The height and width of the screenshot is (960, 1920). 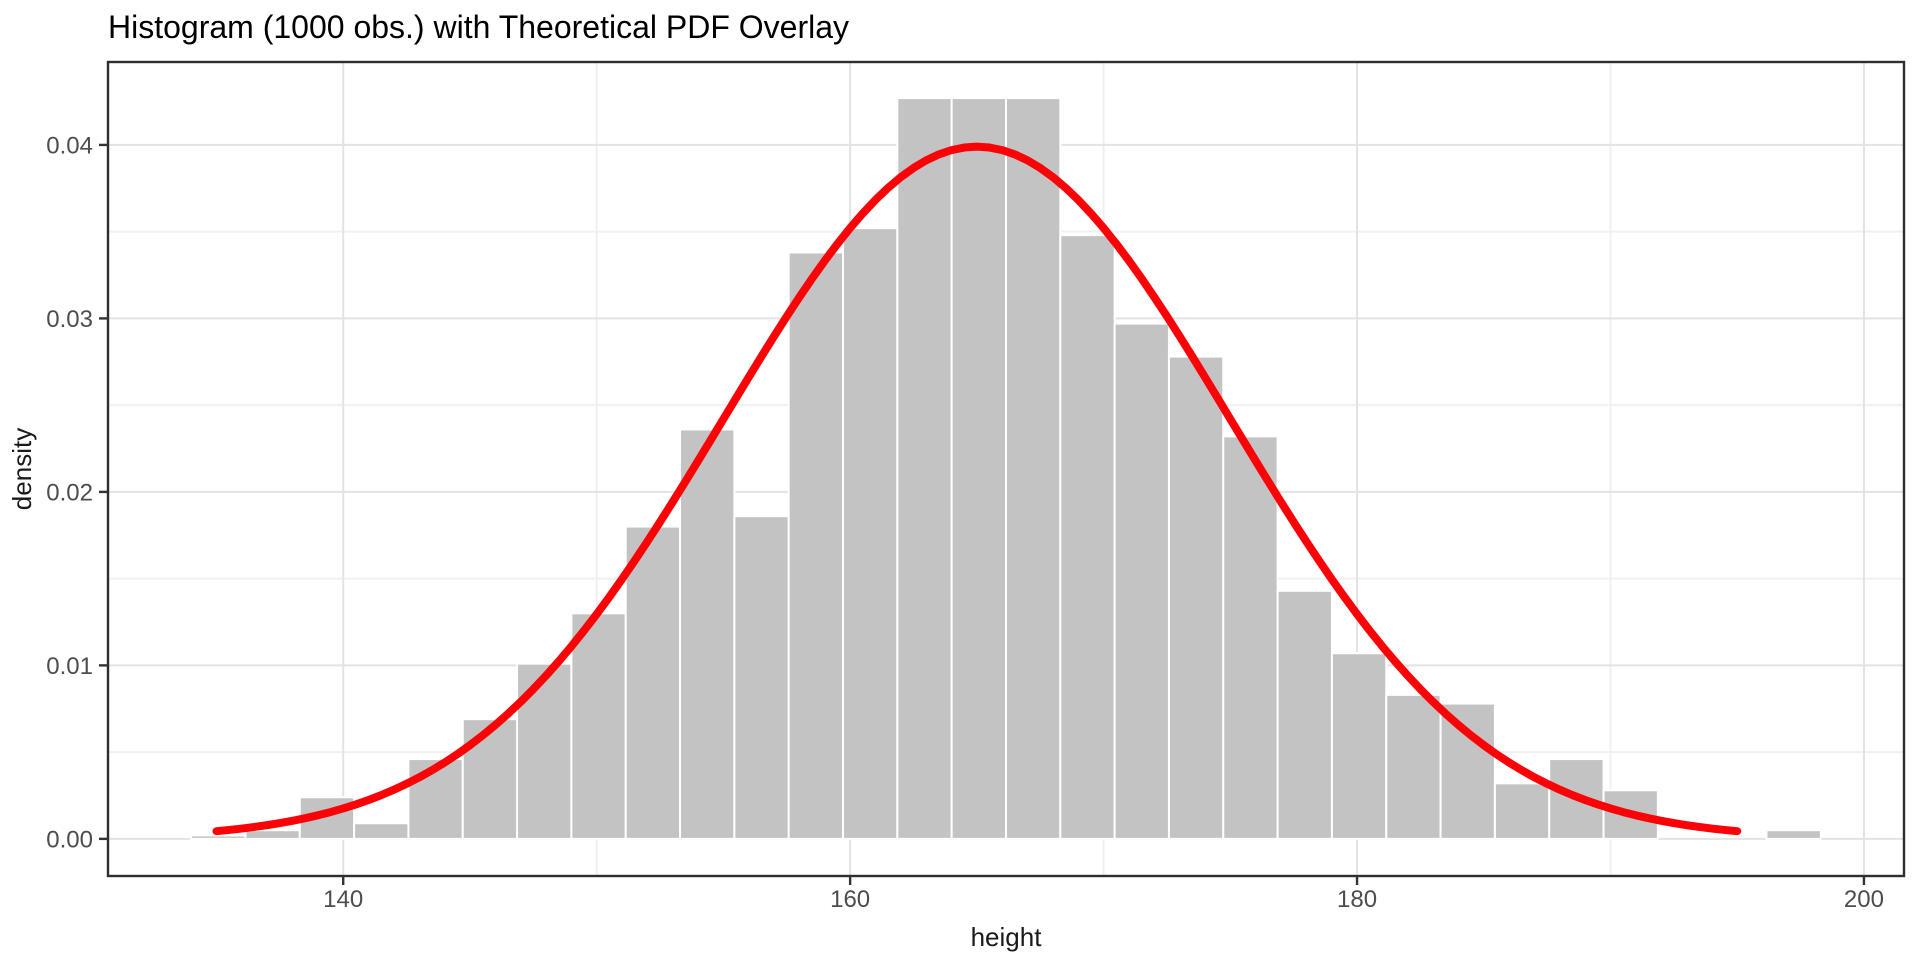 What do you see at coordinates (69, 492) in the screenshot?
I see `y-tick-label: 0.02` at bounding box center [69, 492].